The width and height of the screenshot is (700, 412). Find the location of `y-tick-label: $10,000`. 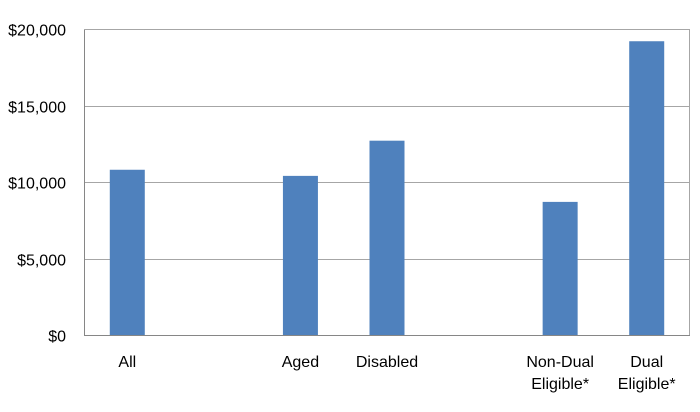

y-tick-label: $10,000 is located at coordinates (37, 184).